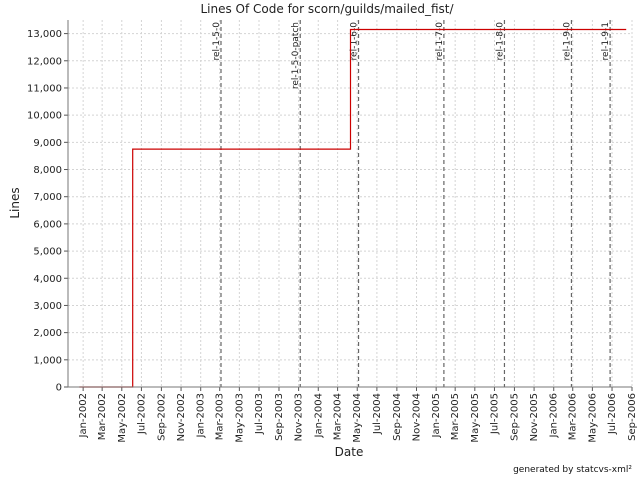  What do you see at coordinates (47, 252) in the screenshot?
I see `y-tick-label: 5,000` at bounding box center [47, 252].